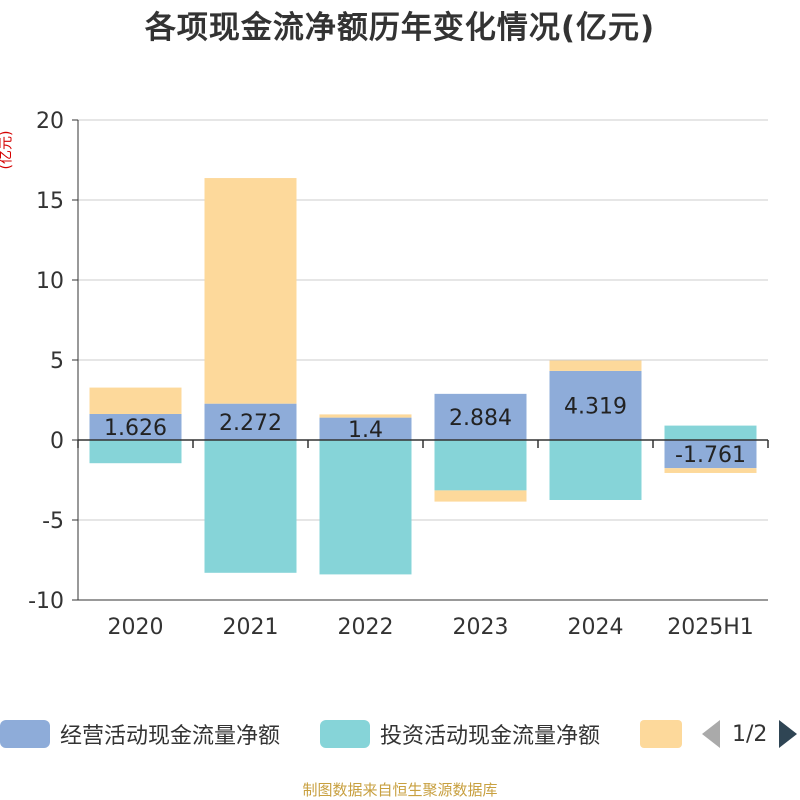 This screenshot has height=800, width=800. I want to click on y-tick-label: 0, so click(57, 441).